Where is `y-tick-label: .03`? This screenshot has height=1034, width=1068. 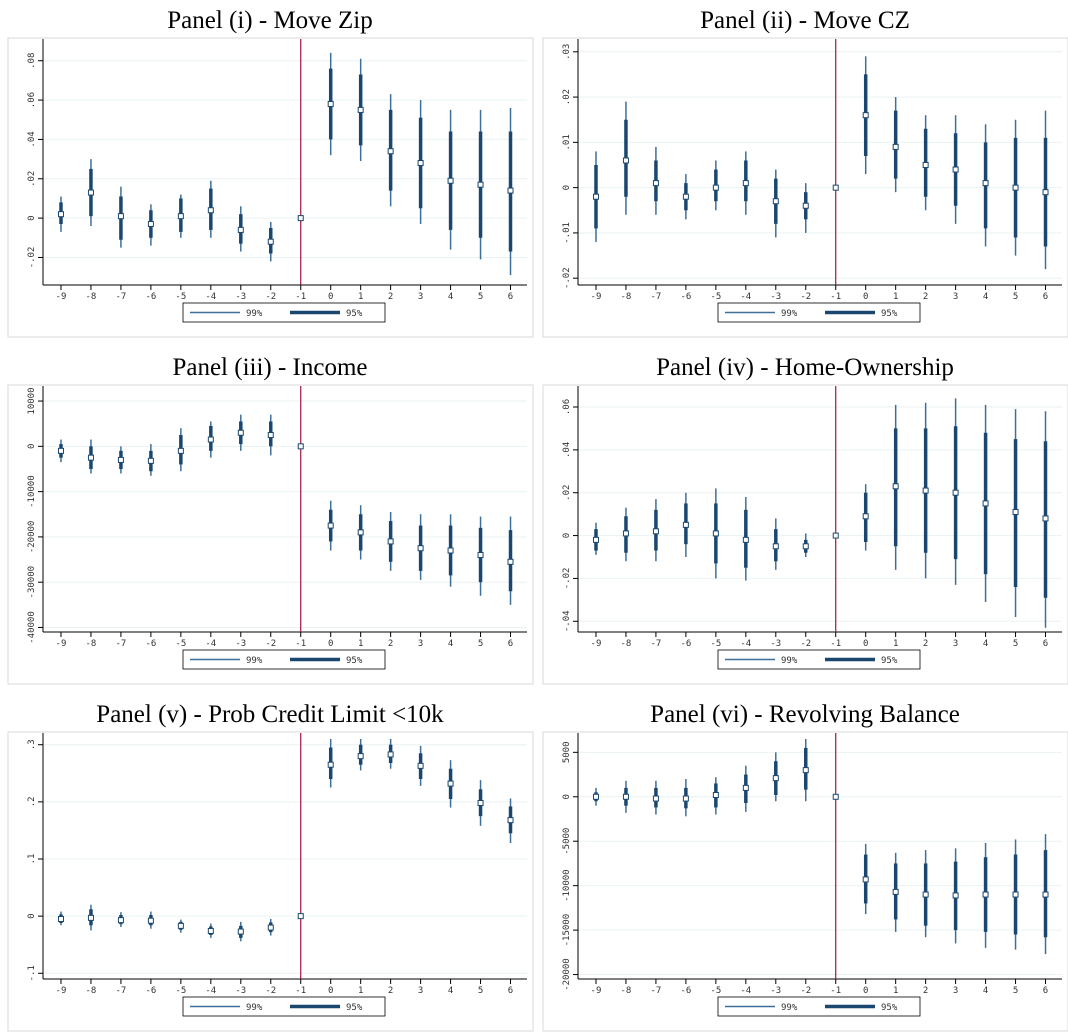 y-tick-label: .03 is located at coordinates (567, 52).